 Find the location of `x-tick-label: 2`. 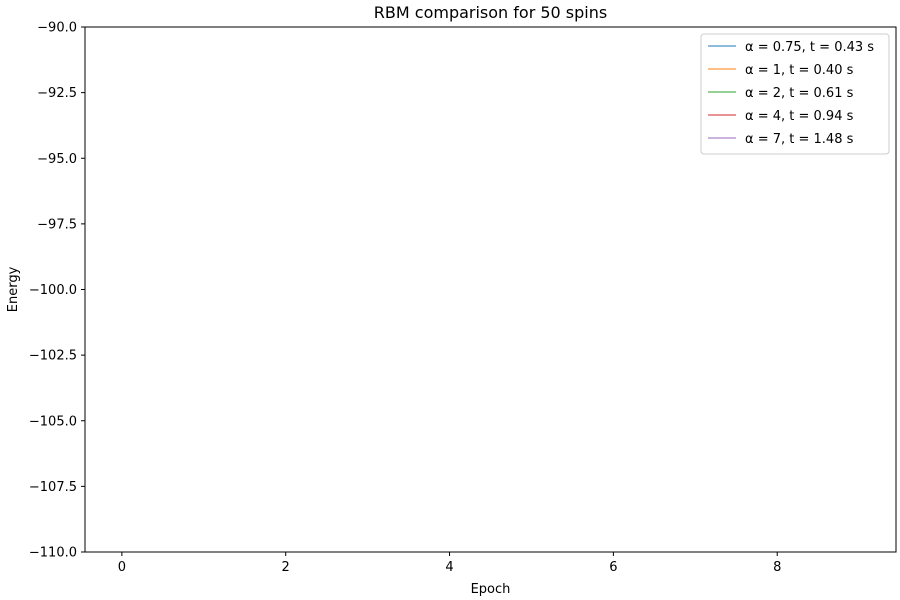

x-tick-label: 2 is located at coordinates (286, 567).